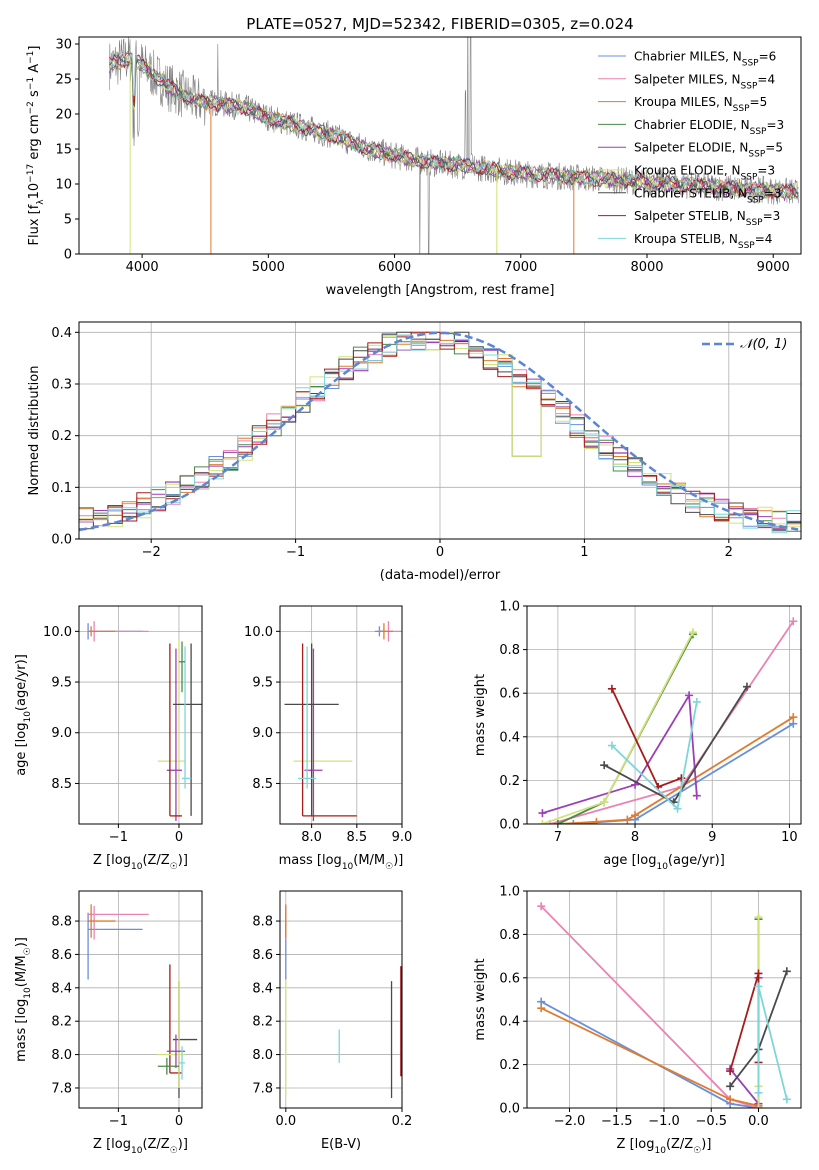 The height and width of the screenshot is (1170, 819). I want to click on legend-label: Kroupa ELODIE, NSSP=3, so click(704, 173).